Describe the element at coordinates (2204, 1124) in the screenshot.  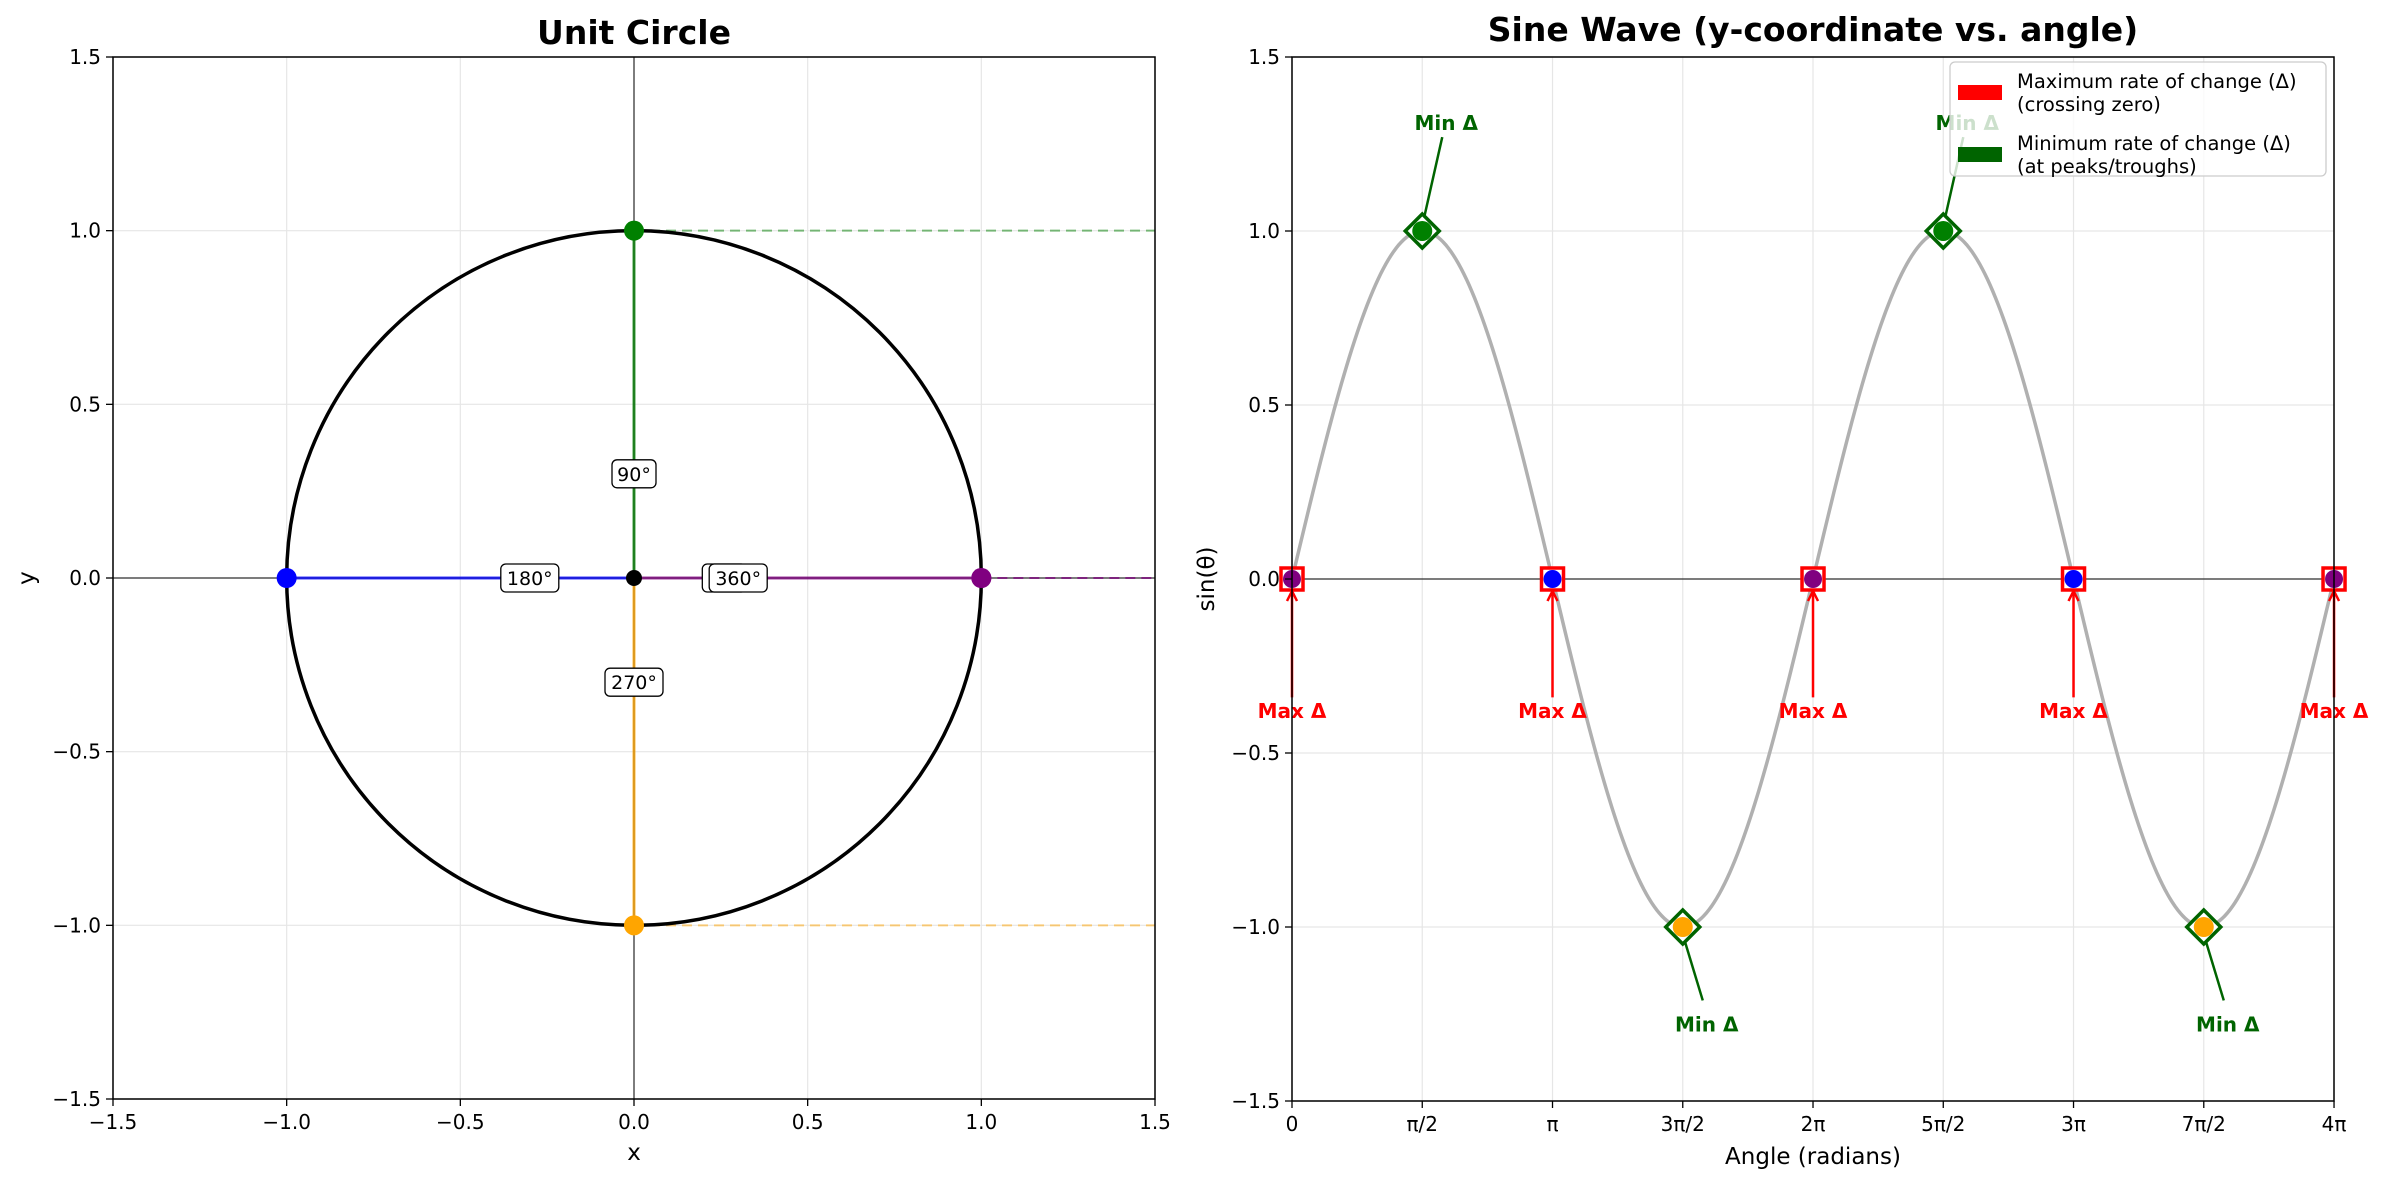
I see `x-tick-label: 7π/2` at that location.